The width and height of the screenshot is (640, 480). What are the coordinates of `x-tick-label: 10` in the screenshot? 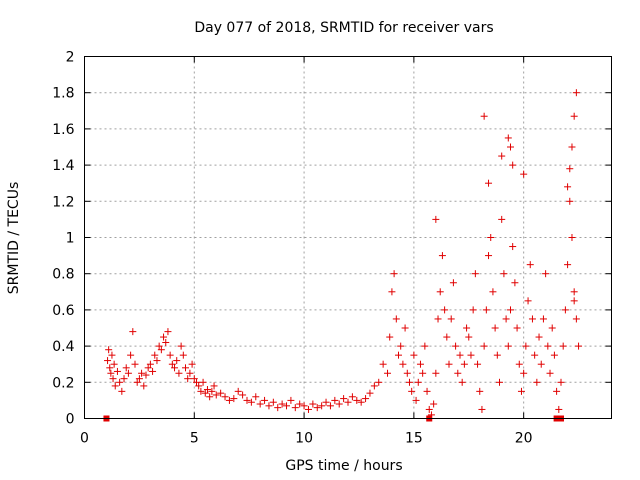 It's located at (304, 439).